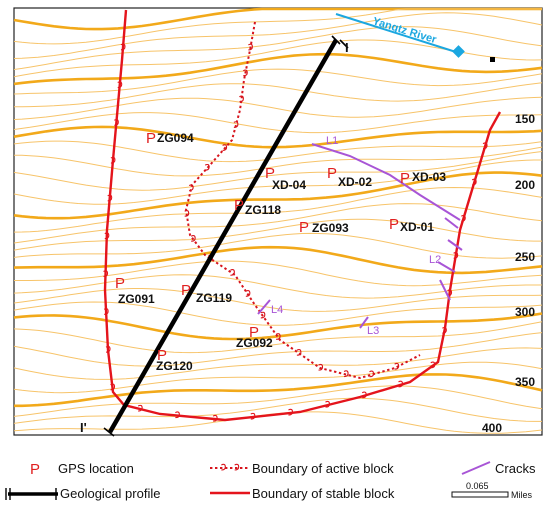  Describe the element at coordinates (492, 428) in the screenshot. I see `elevation-label-400: 400` at that location.